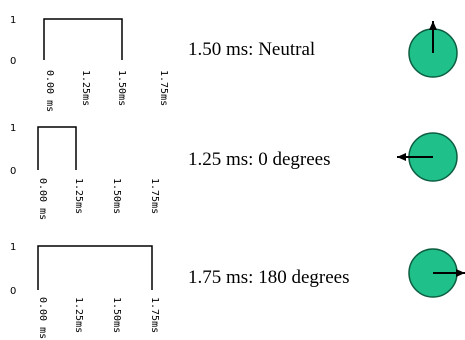  Describe the element at coordinates (259, 159) in the screenshot. I see `pulse-caption: 1.25 ms: 0 degrees` at that location.